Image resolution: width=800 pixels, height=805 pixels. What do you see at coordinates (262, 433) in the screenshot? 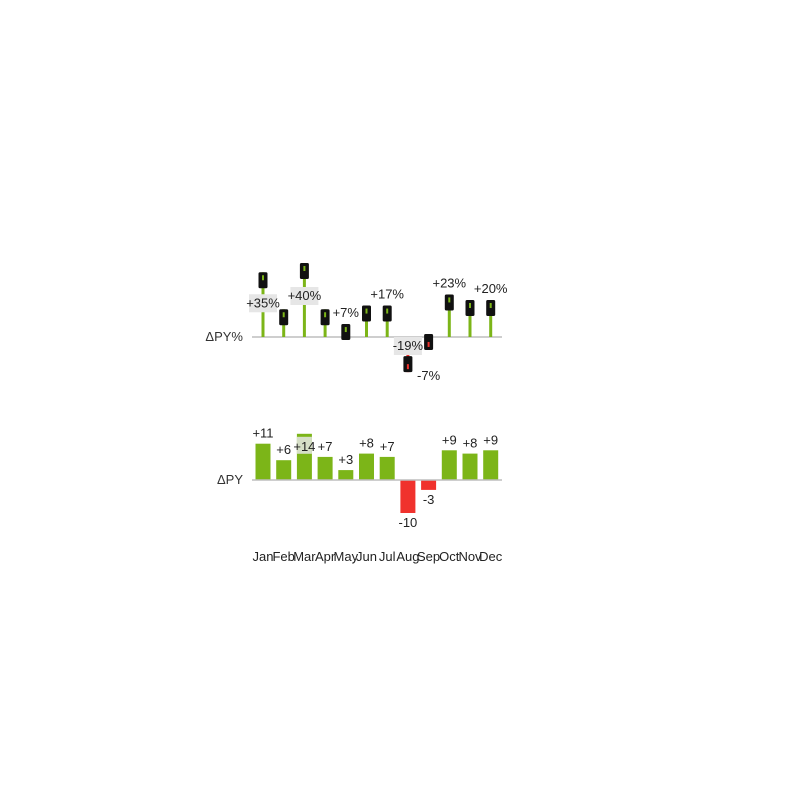
I see `data-label-jan: +11` at bounding box center [262, 433].